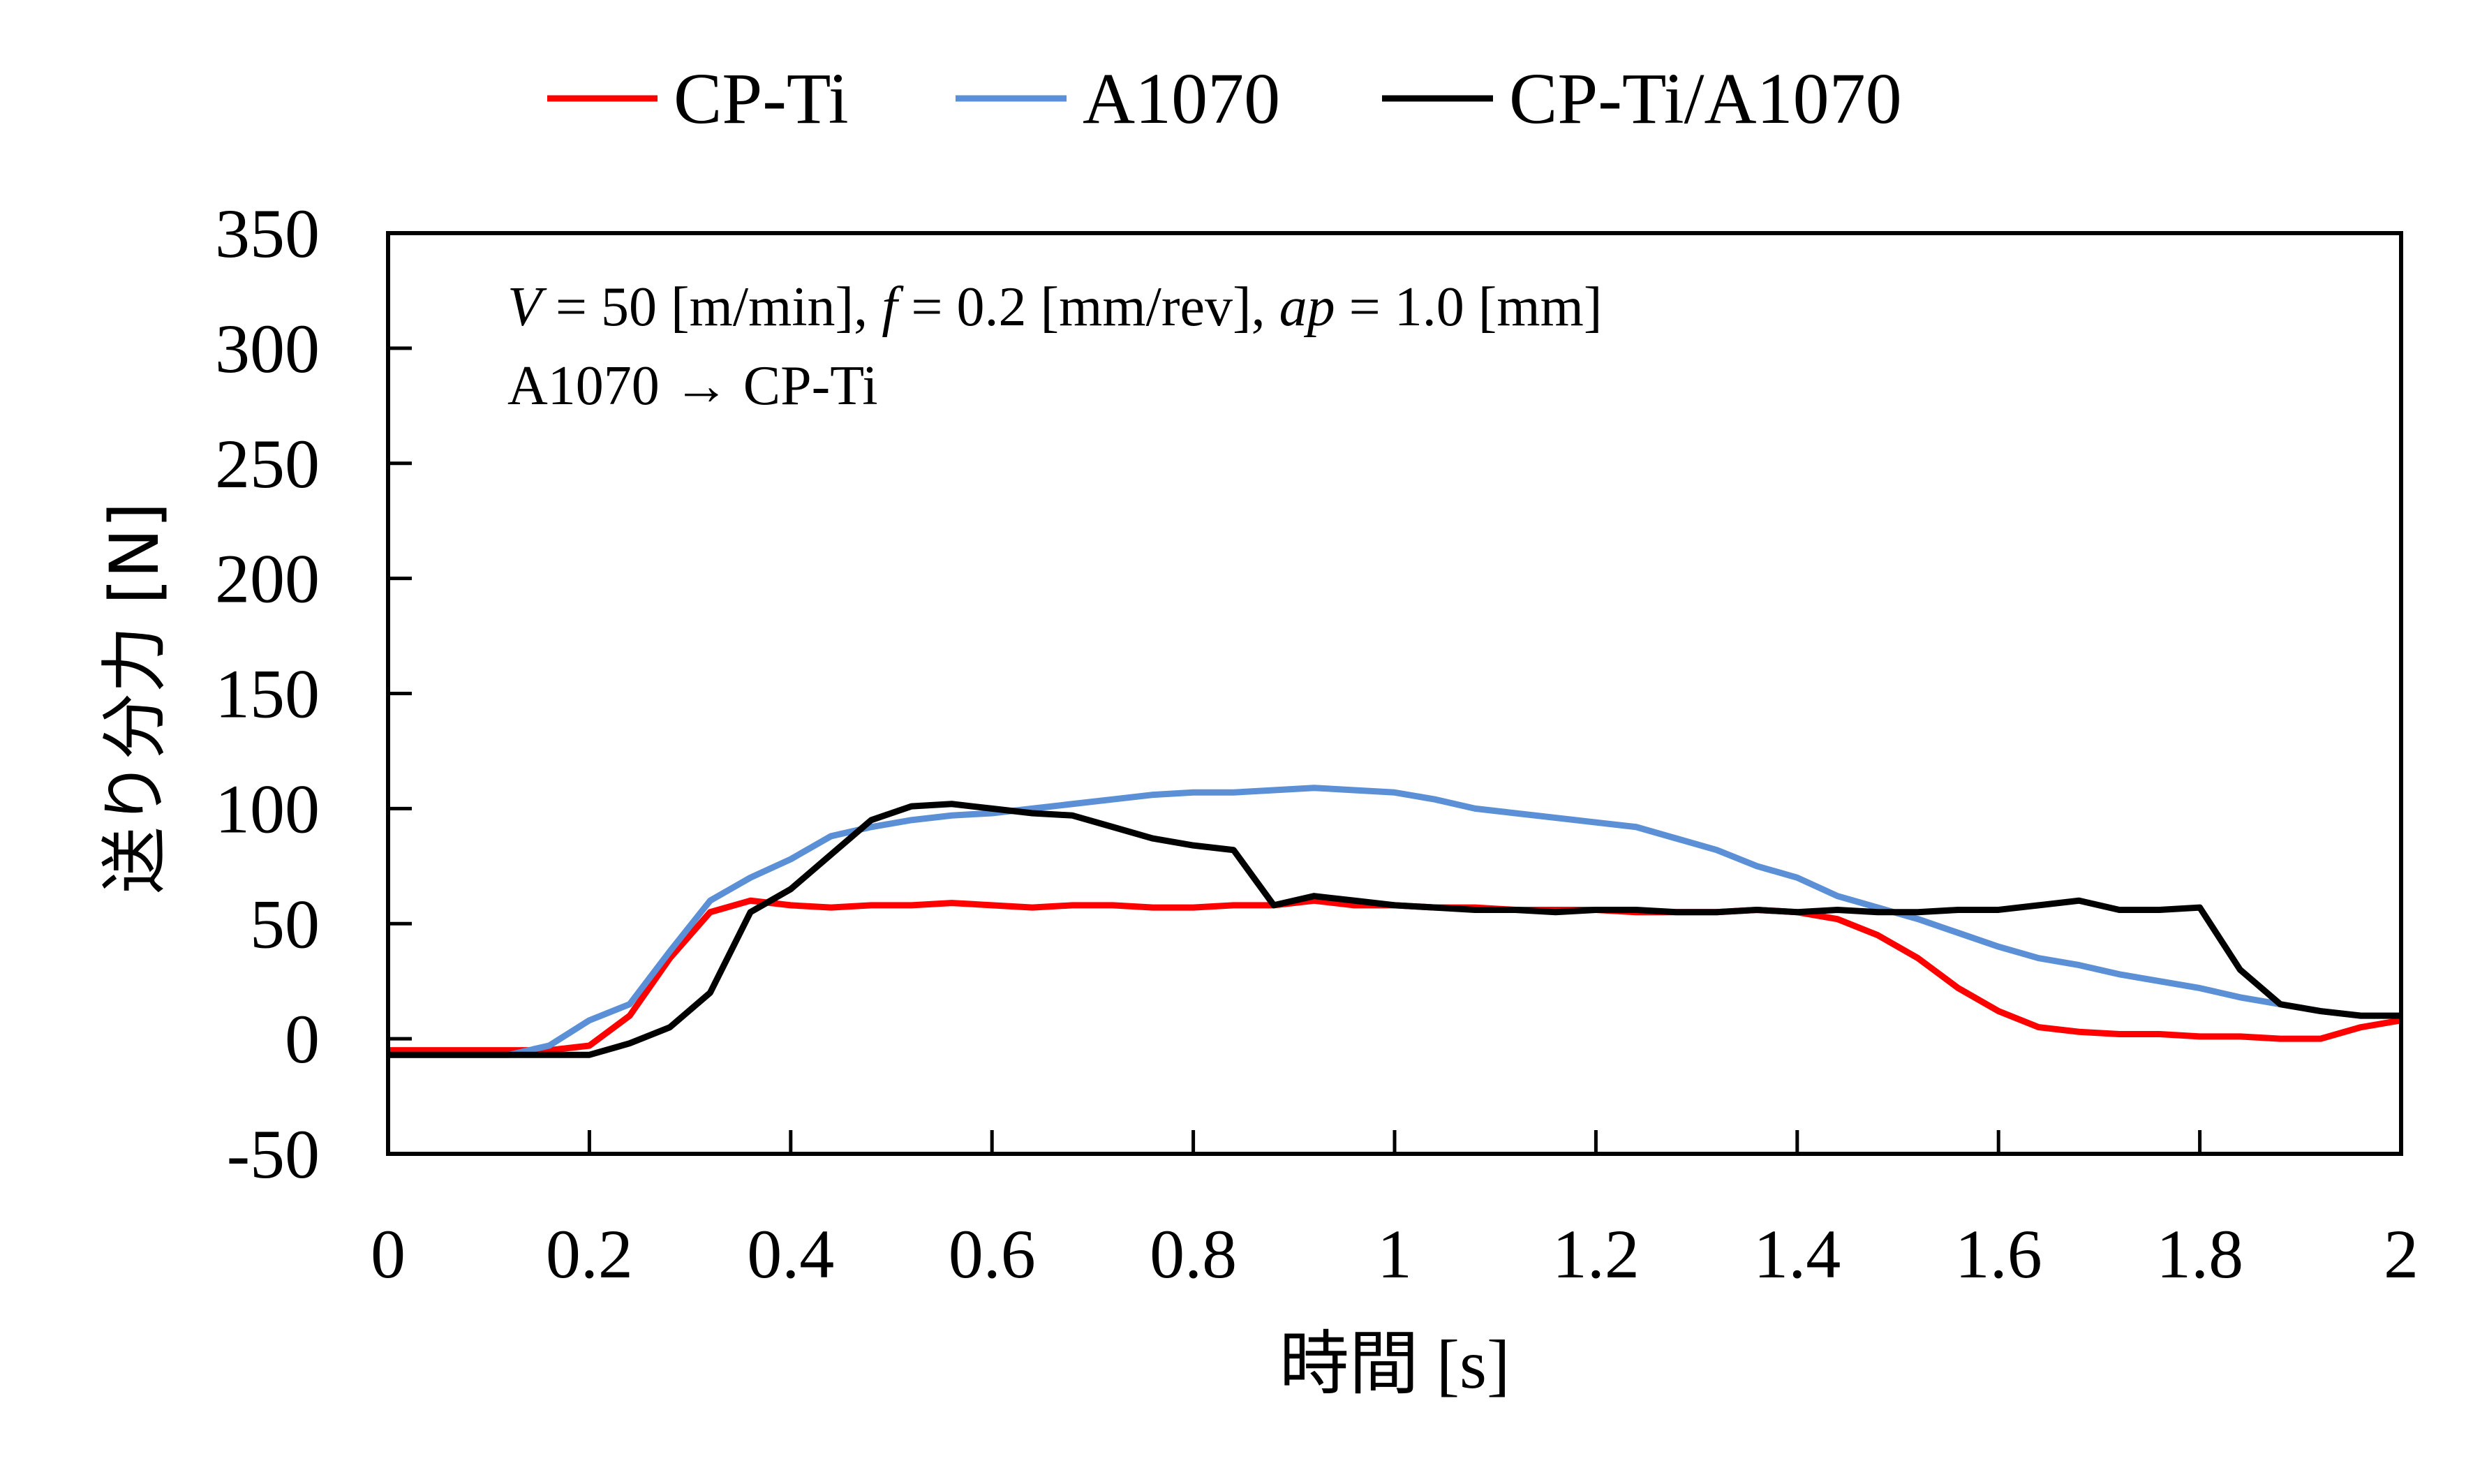  Describe the element at coordinates (285, 924) in the screenshot. I see `y-tick-label: 50` at that location.